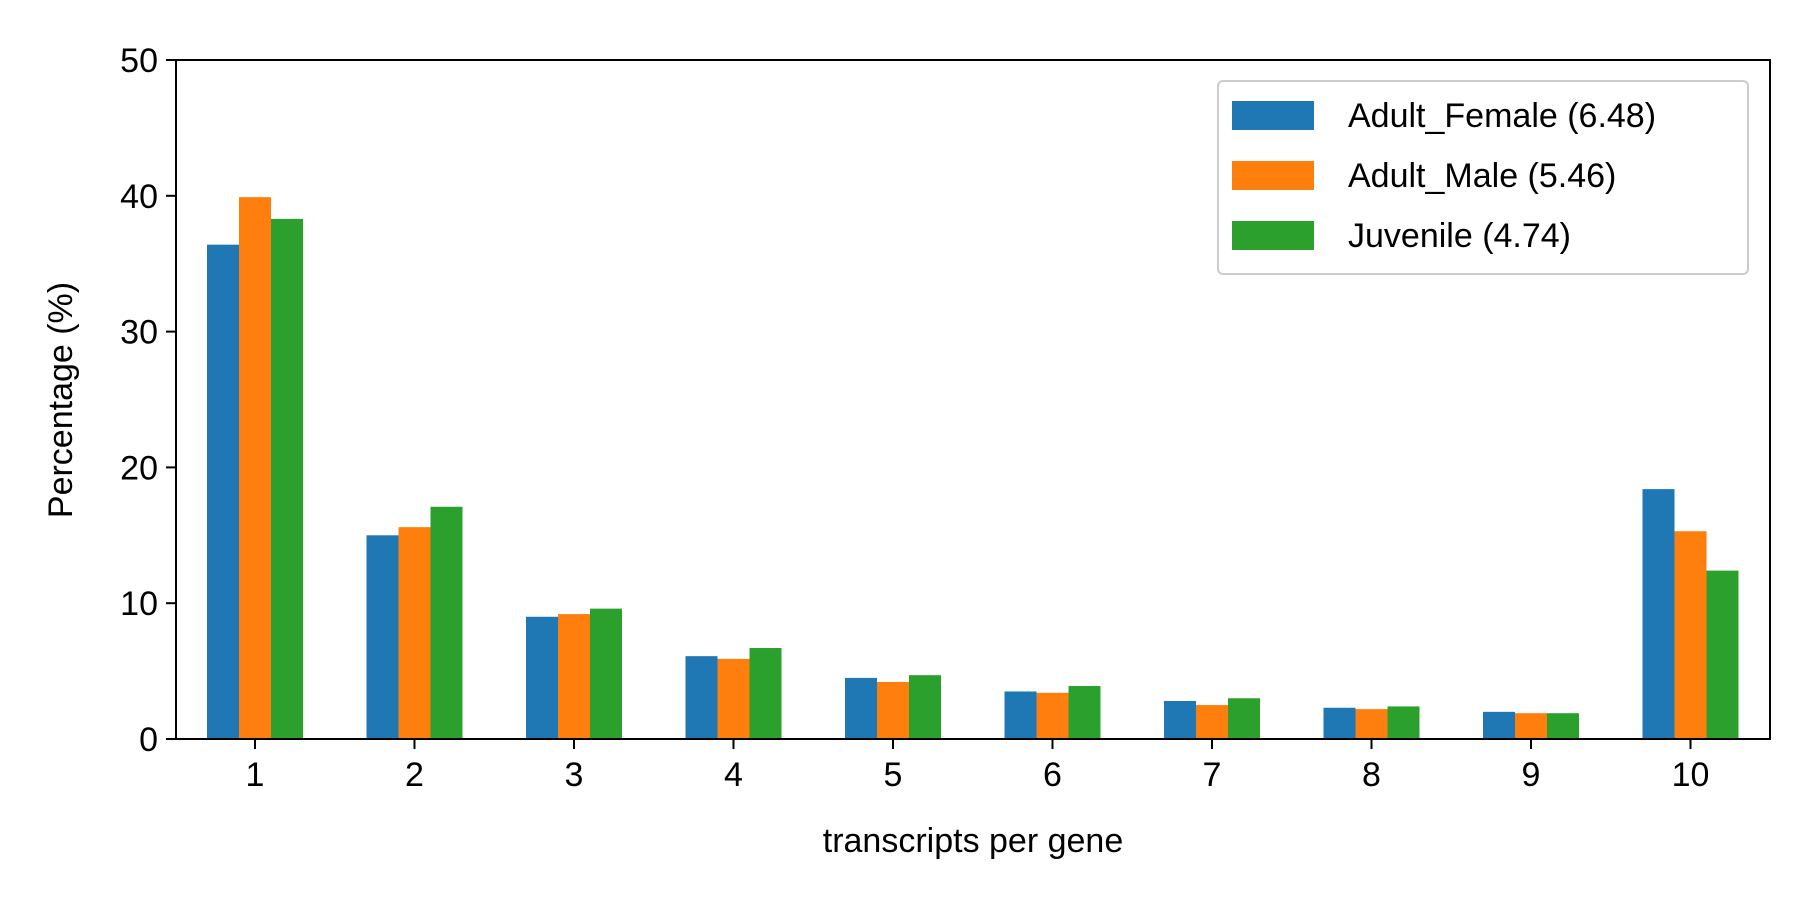 This screenshot has height=900, width=1800. I want to click on legend-label-series-3: Juvenile (4.74), so click(1459, 236).